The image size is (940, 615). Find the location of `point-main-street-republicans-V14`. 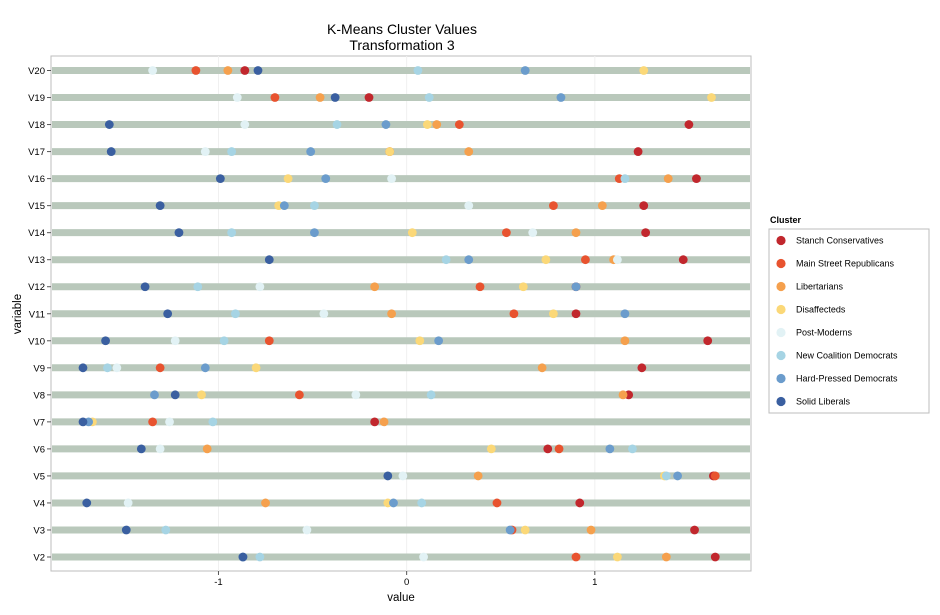

point-main-street-republicans-V14 is located at coordinates (506, 233).